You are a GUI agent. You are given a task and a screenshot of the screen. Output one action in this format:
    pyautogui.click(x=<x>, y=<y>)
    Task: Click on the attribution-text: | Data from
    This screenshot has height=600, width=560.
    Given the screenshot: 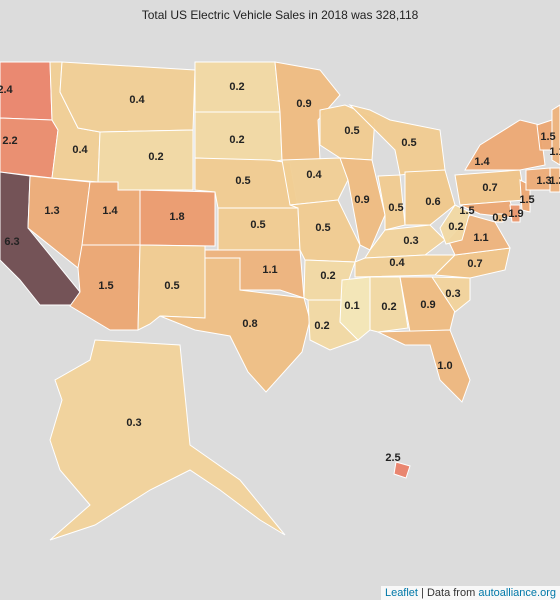 What is the action you would take?
    pyautogui.click(x=448, y=593)
    